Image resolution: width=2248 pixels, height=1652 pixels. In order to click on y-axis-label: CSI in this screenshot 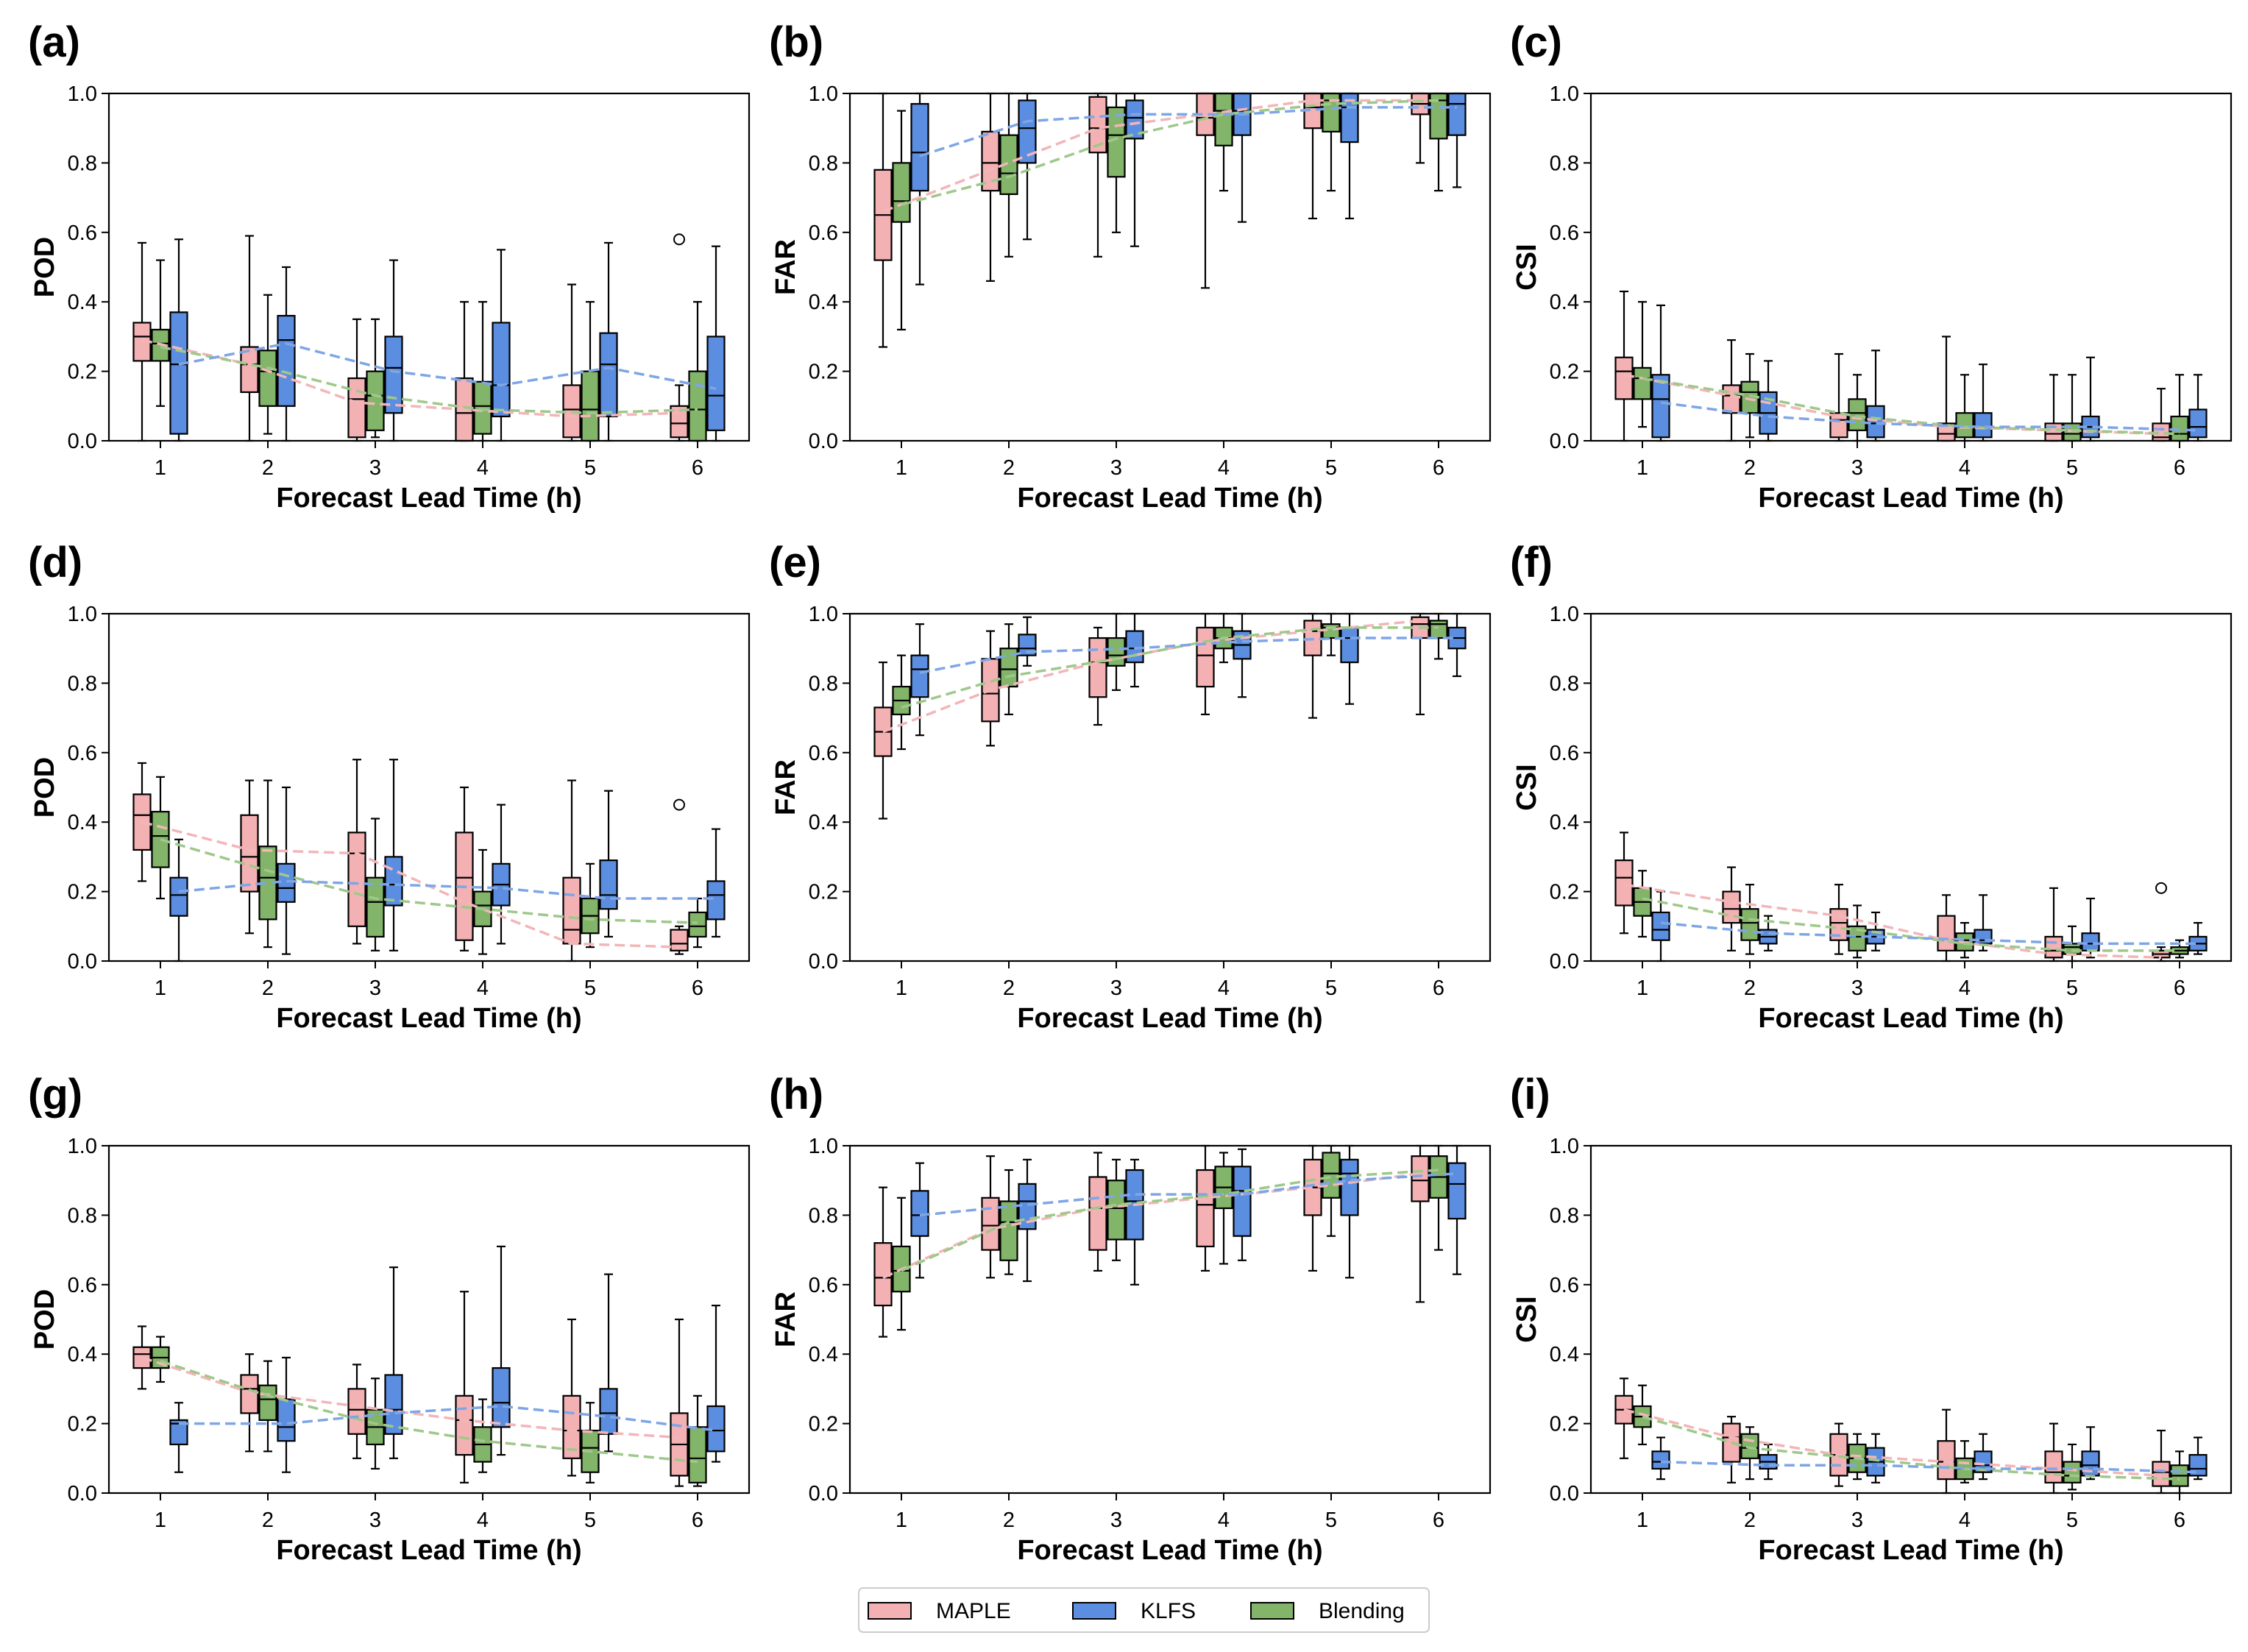, I will do `click(1527, 787)`.